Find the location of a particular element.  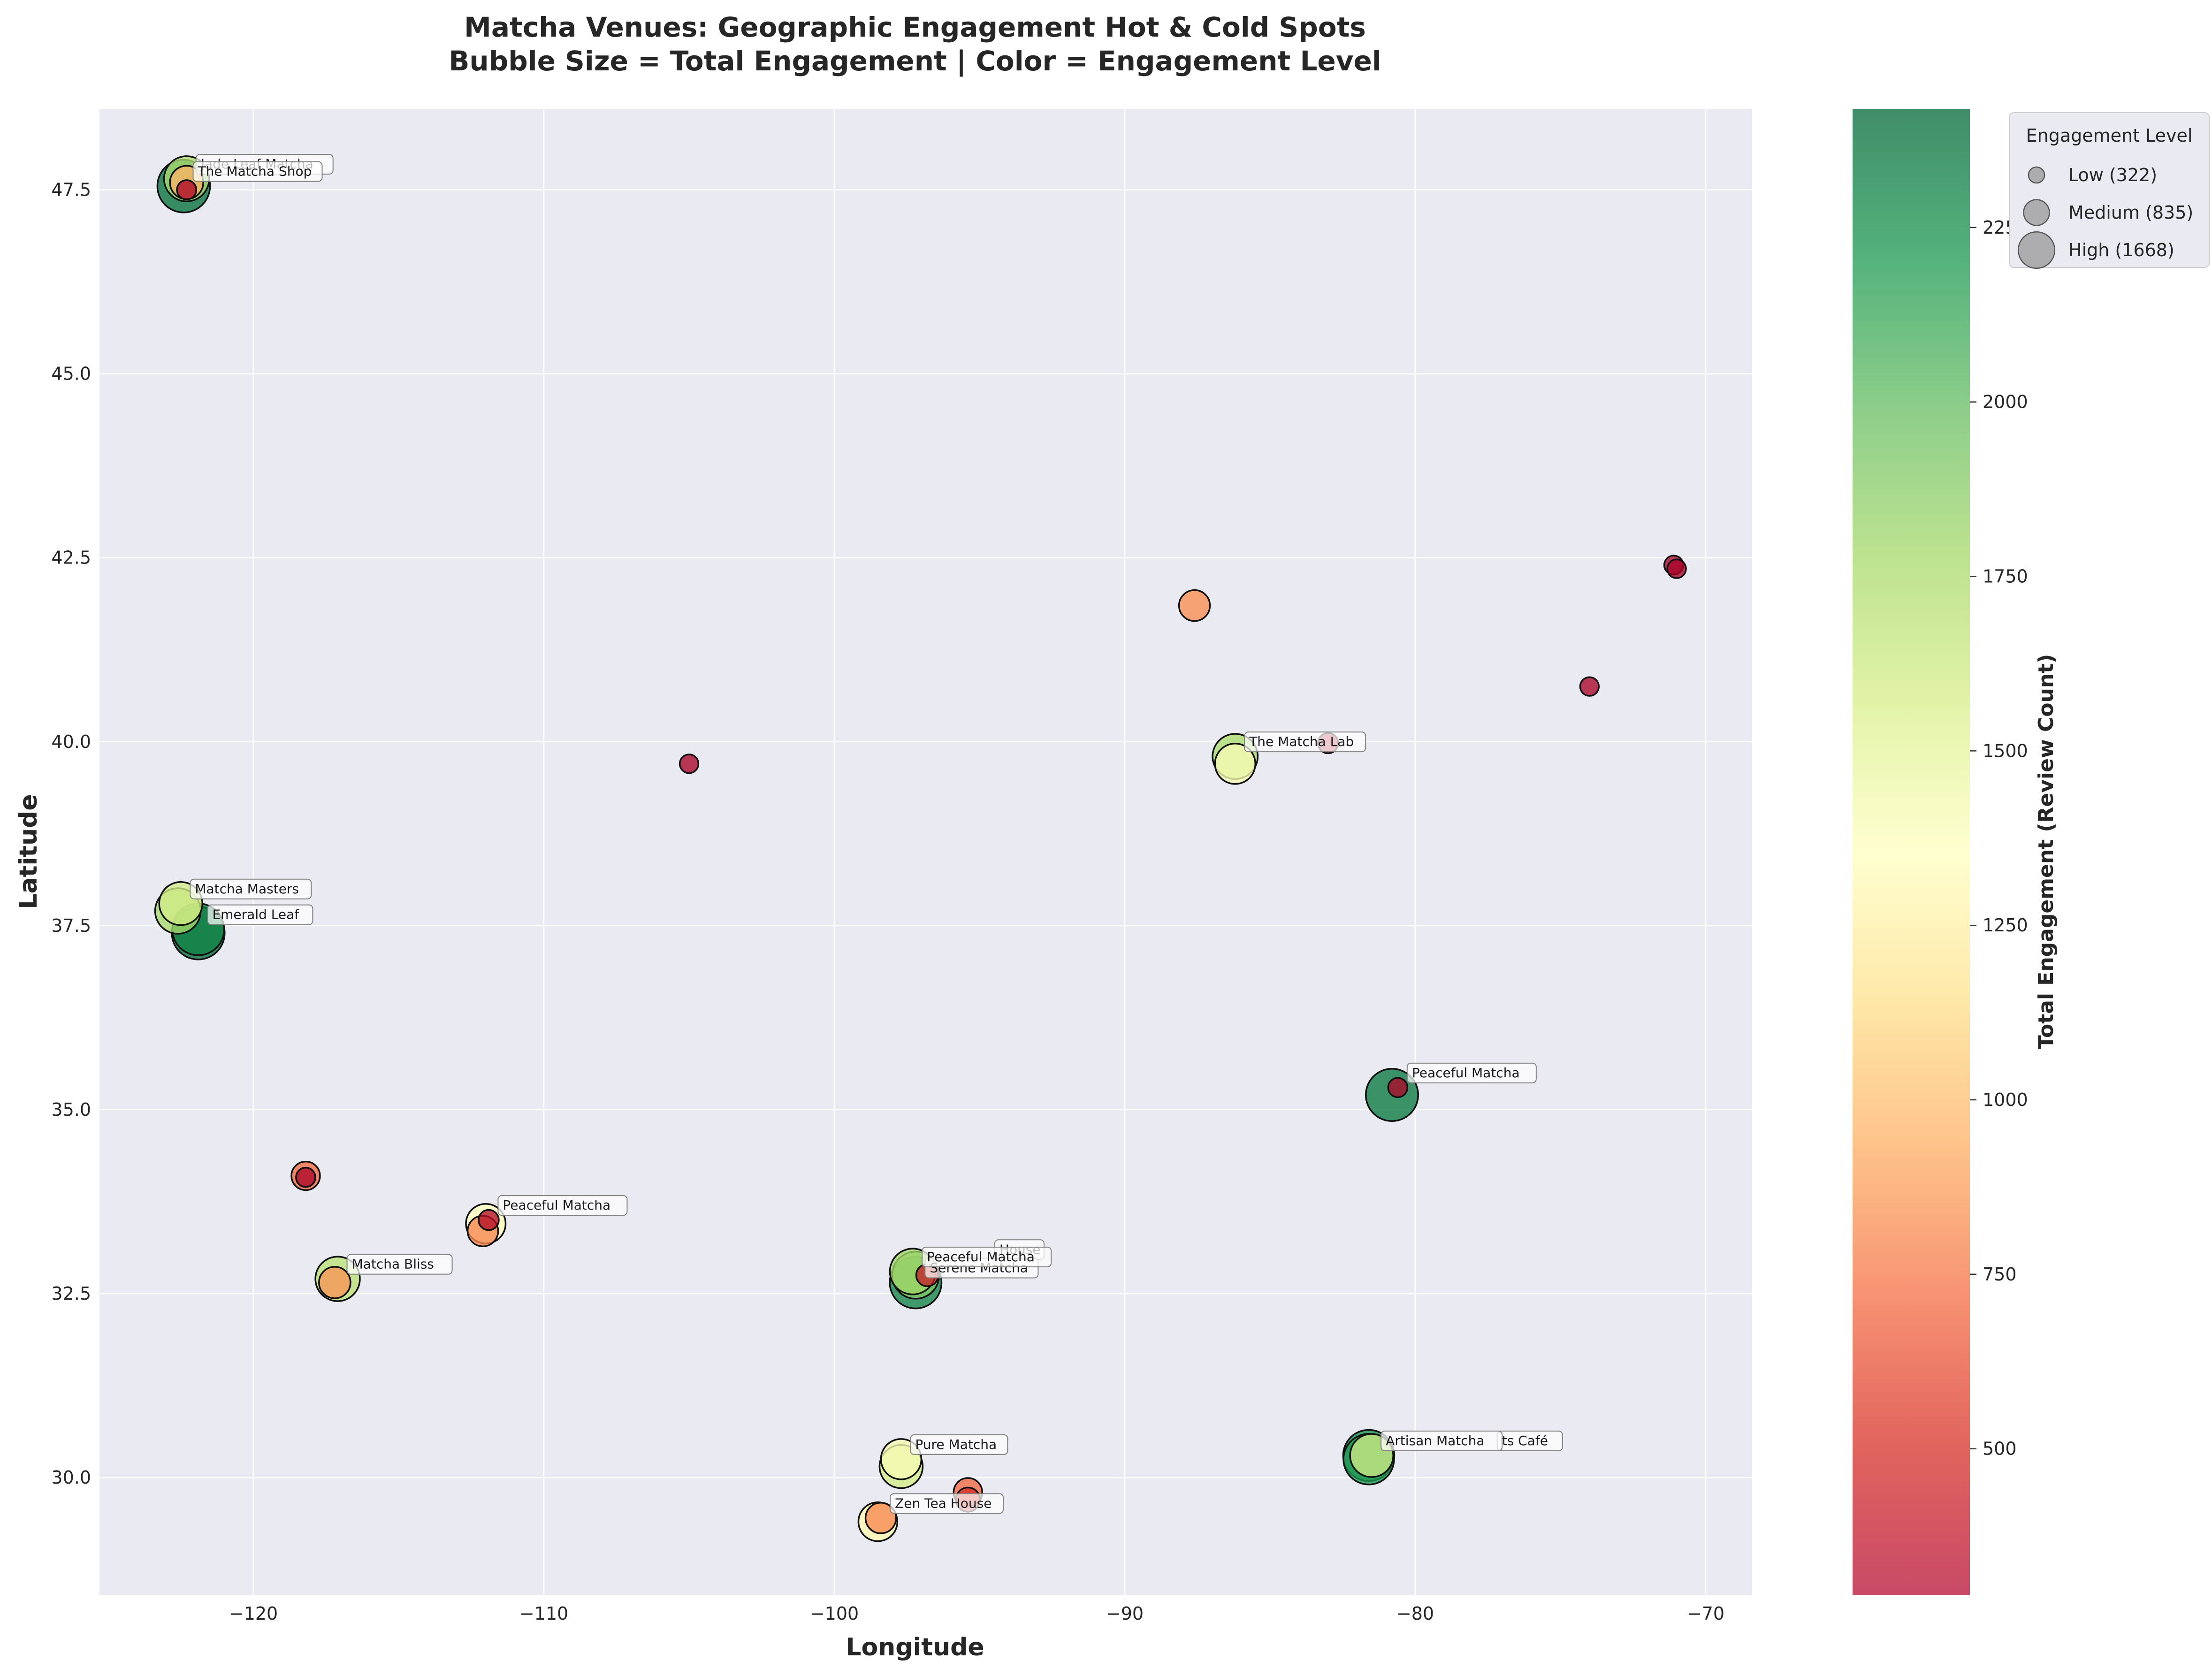

annotation-text: The Matcha Lab is located at coordinates (1301, 742).